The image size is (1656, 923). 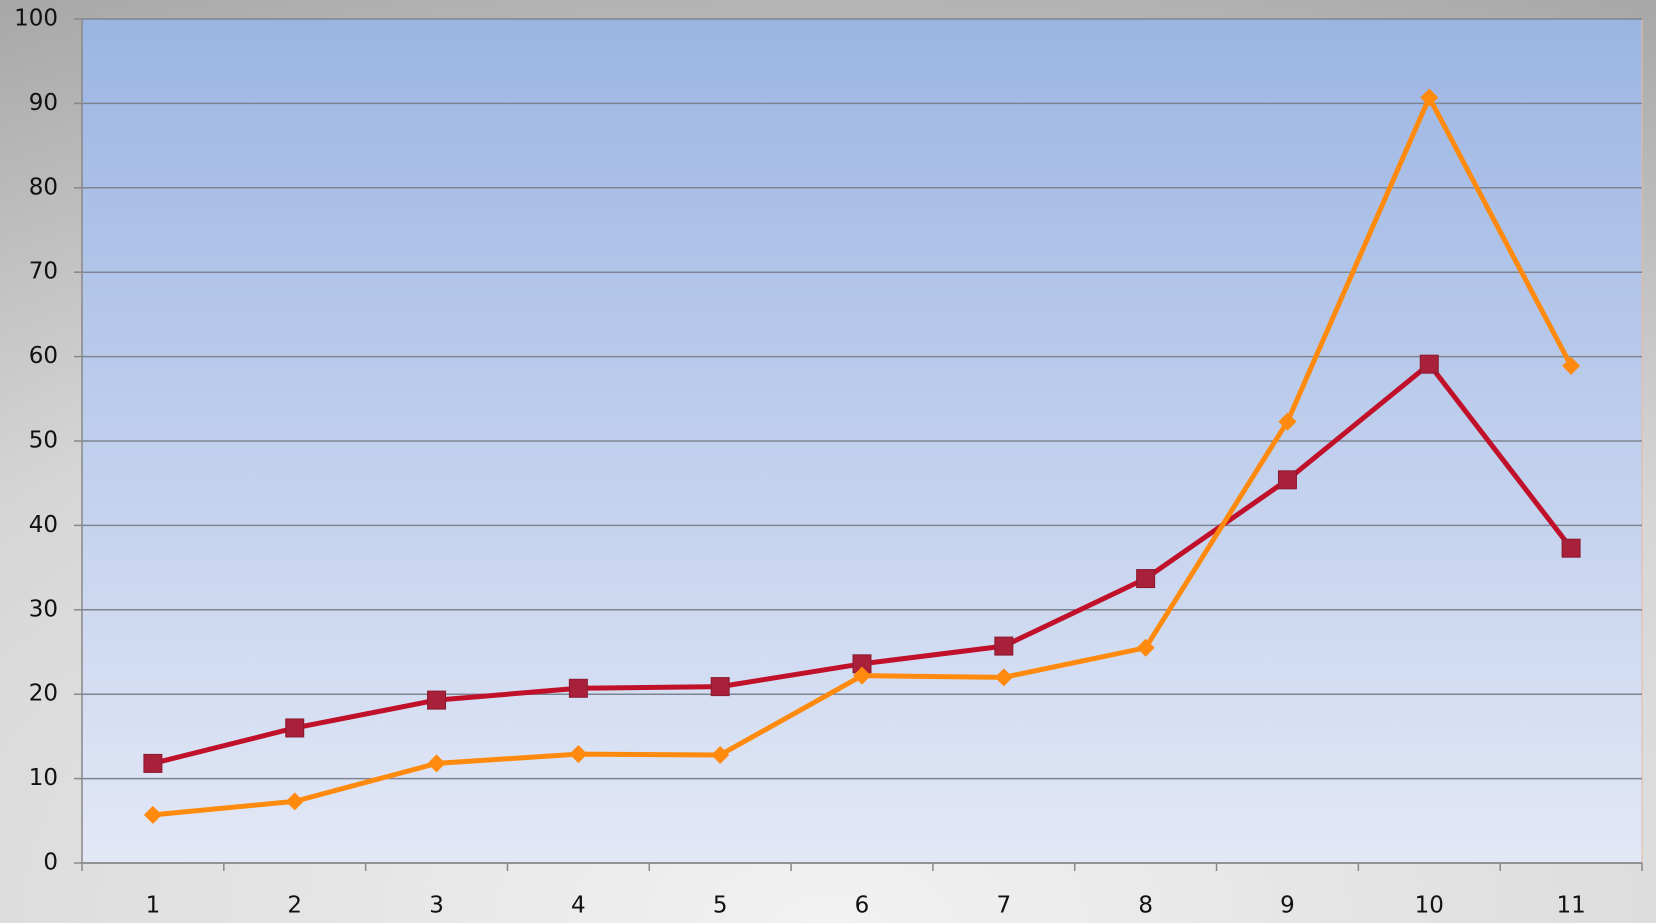 What do you see at coordinates (50, 863) in the screenshot?
I see `y-tick-label: 0` at bounding box center [50, 863].